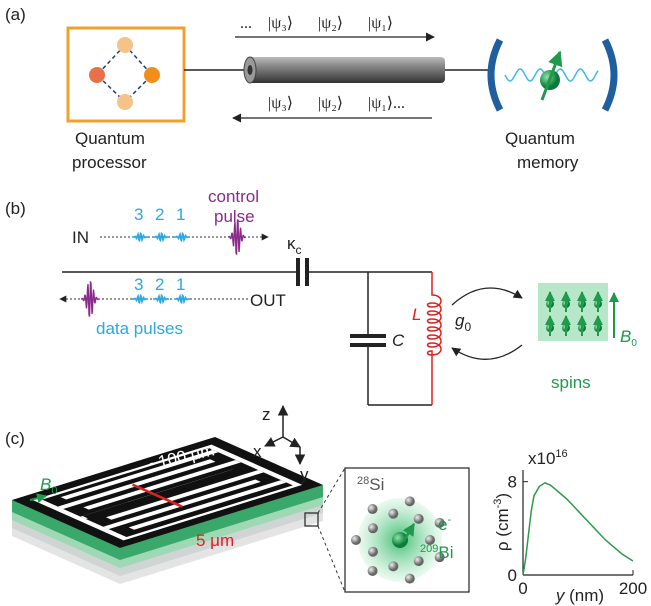 This screenshot has width=651, height=606. What do you see at coordinates (512, 482) in the screenshot?
I see `y-tick-label: 8` at bounding box center [512, 482].